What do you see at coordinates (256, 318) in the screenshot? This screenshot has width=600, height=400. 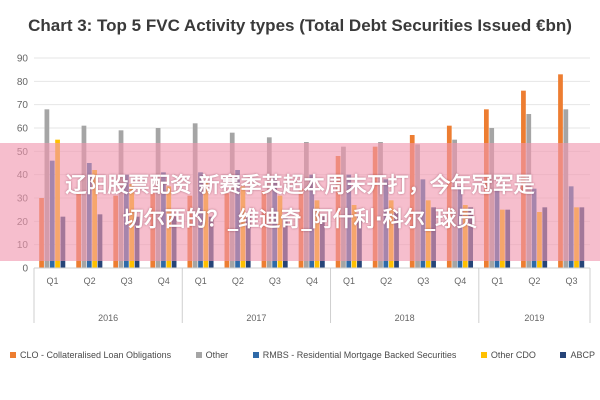 I see `year-label: 2017` at bounding box center [256, 318].